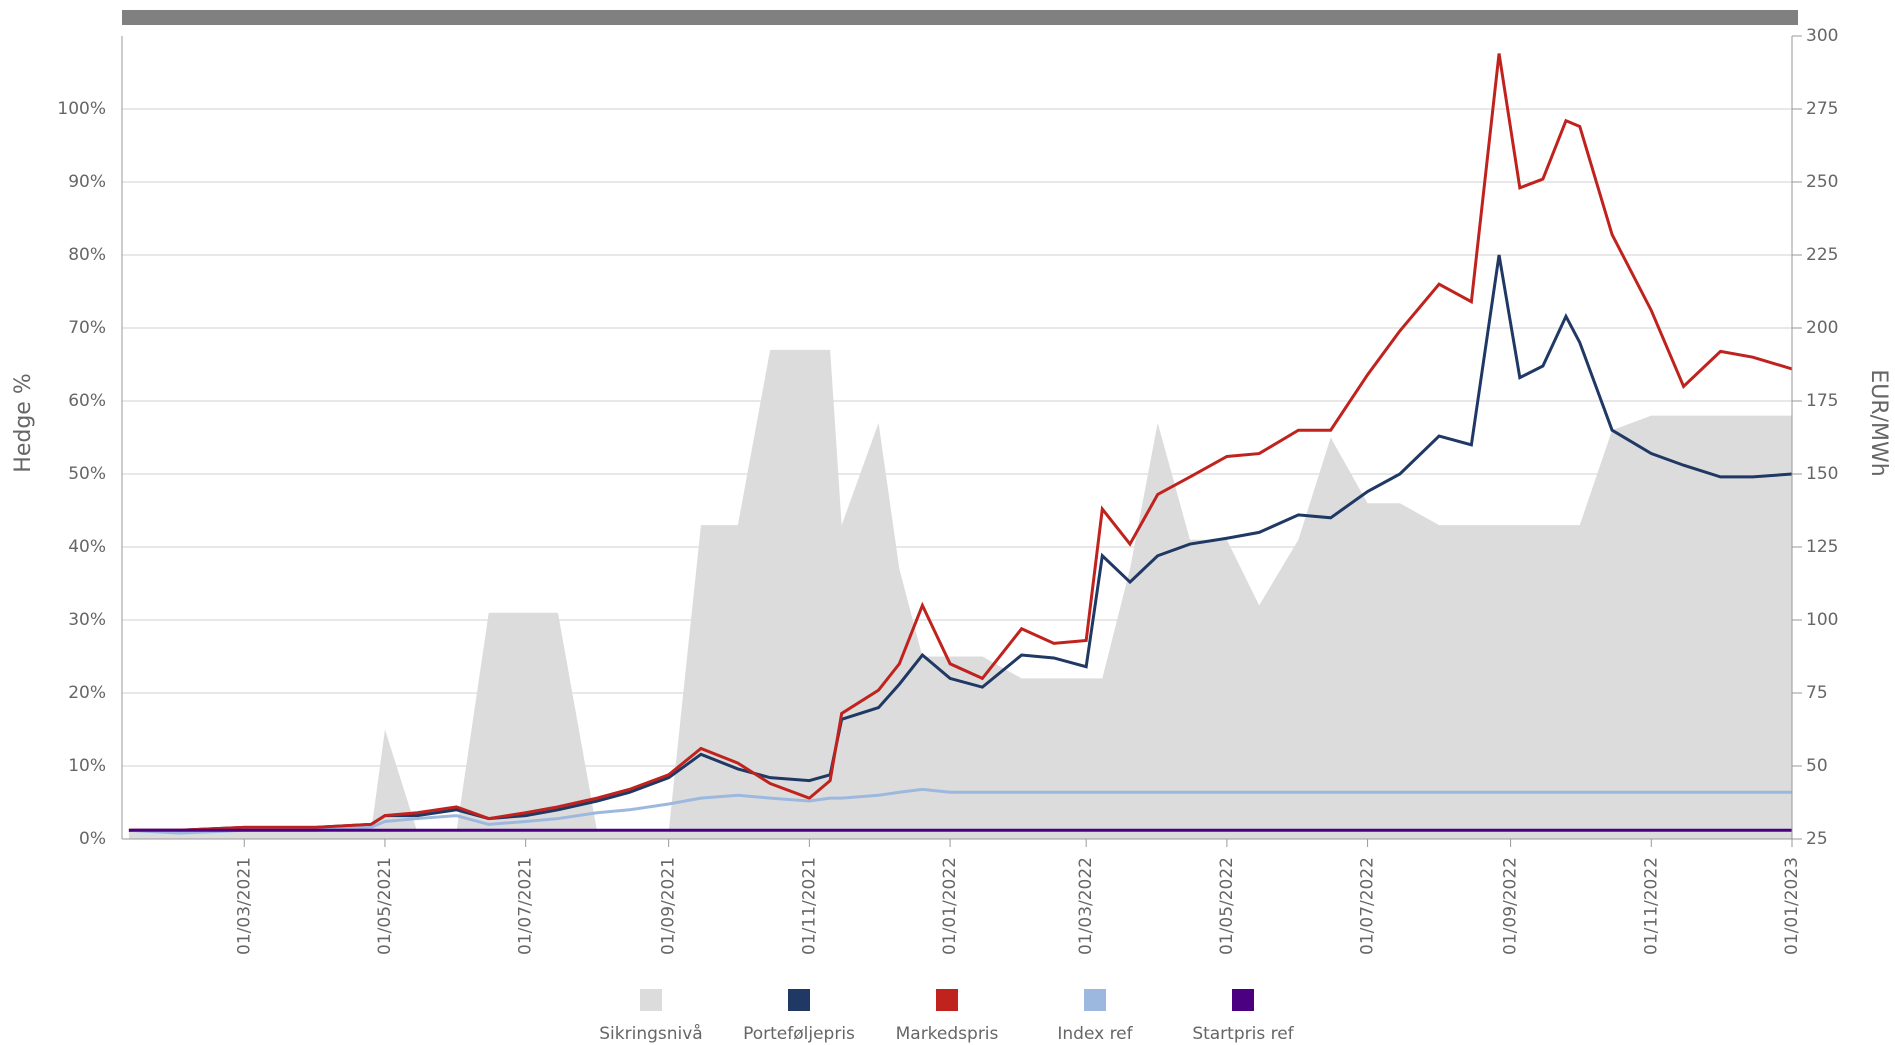 Image resolution: width=1895 pixels, height=1045 pixels. Describe the element at coordinates (1243, 1016) in the screenshot. I see `legend-item: Startpris ref` at that location.